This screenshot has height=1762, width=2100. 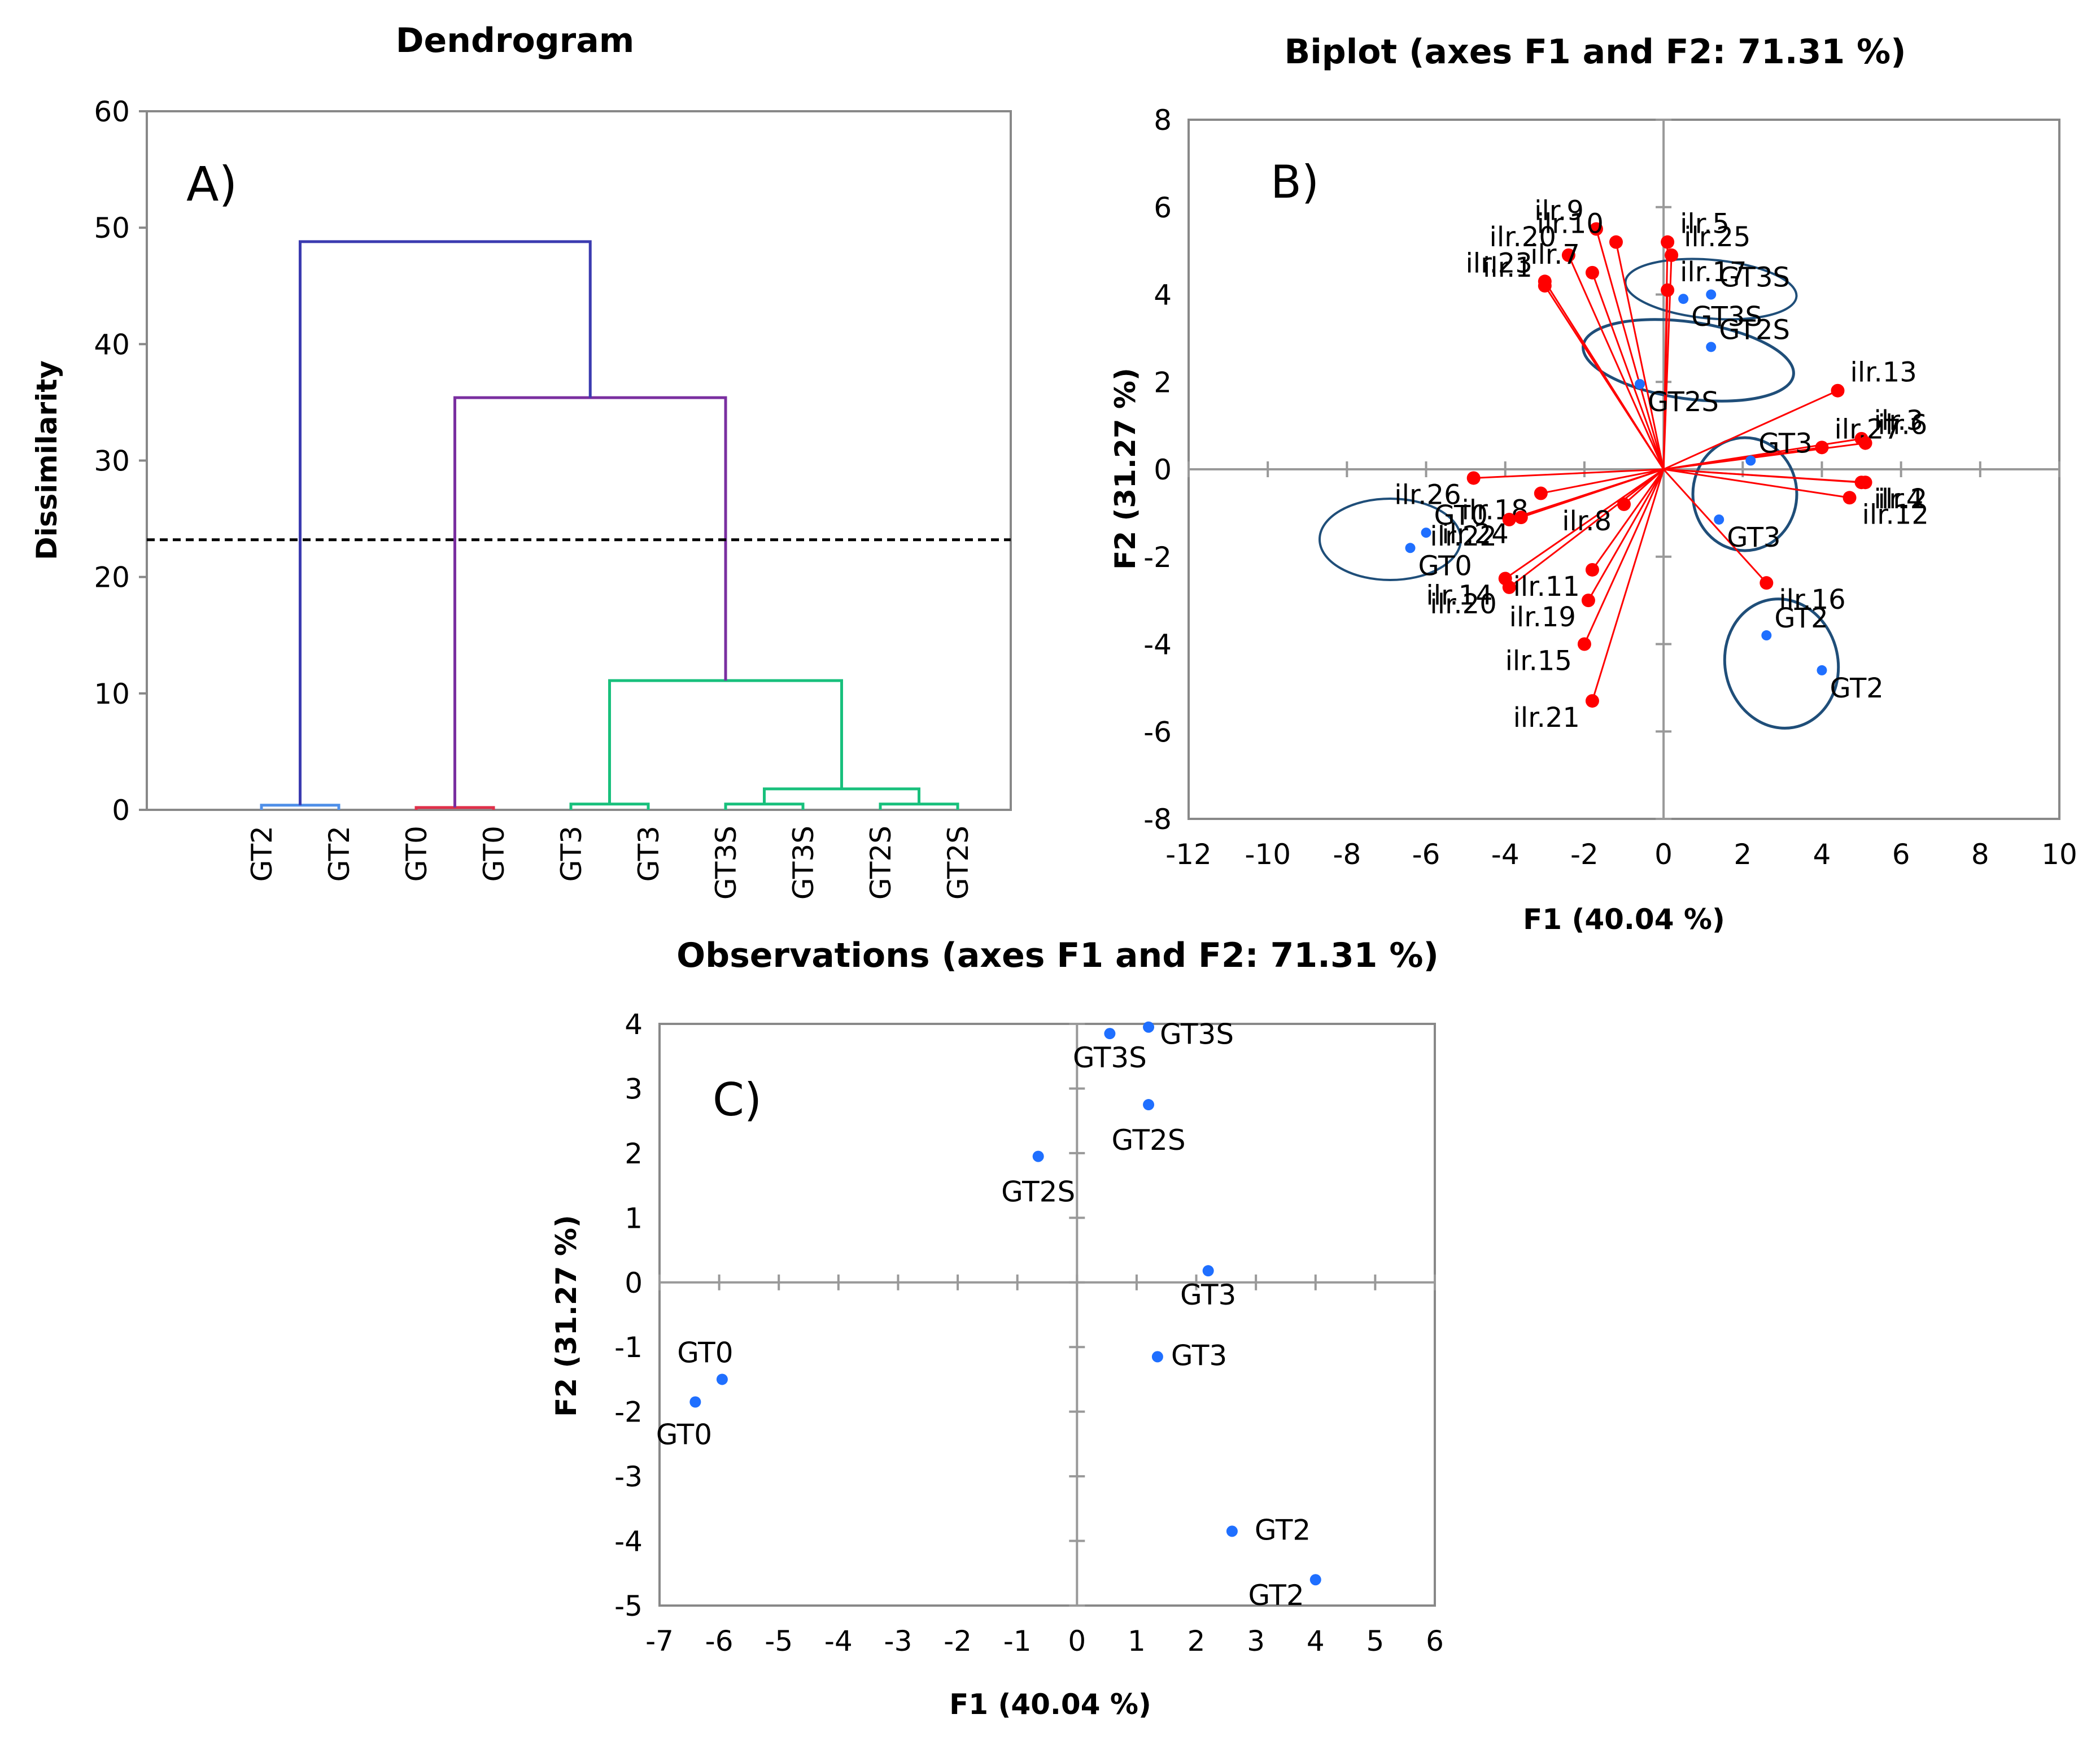 What do you see at coordinates (838, 1641) in the screenshot?
I see `observations-x-tick-label: -4` at bounding box center [838, 1641].